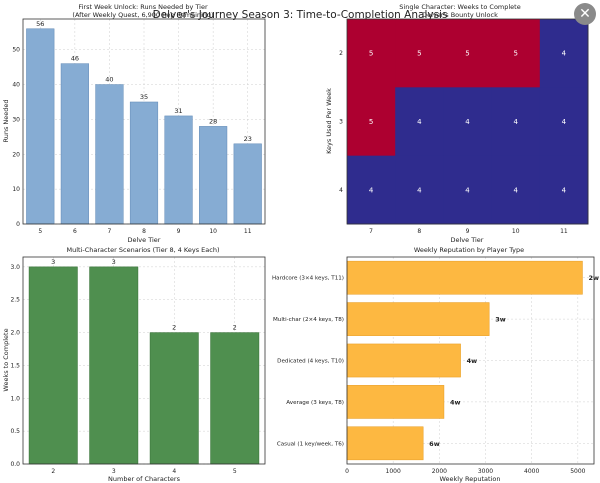 Image resolution: width=600 pixels, height=483 pixels. Describe the element at coordinates (516, 231) in the screenshot. I see `heatmap-x-tick-label: 10` at that location.